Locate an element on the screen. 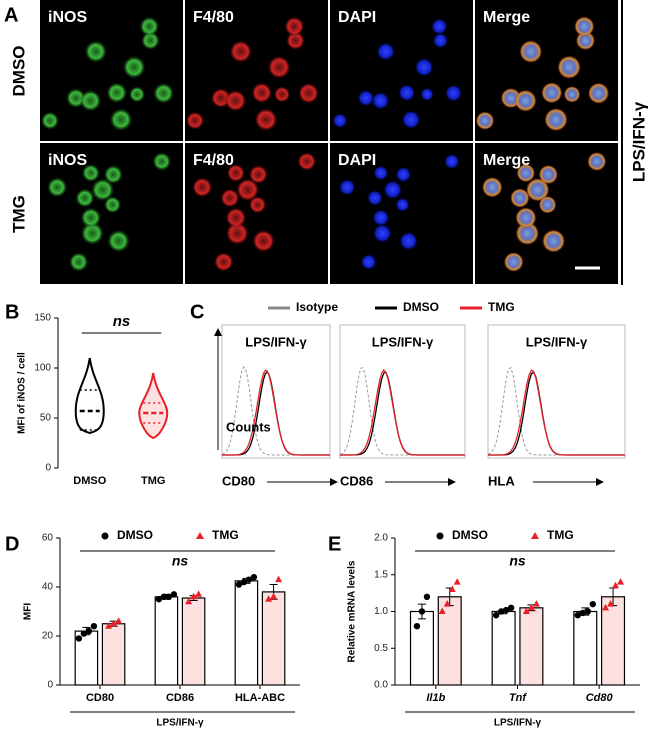 The height and width of the screenshot is (729, 650). y-tick-label: 20 is located at coordinates (48, 636).